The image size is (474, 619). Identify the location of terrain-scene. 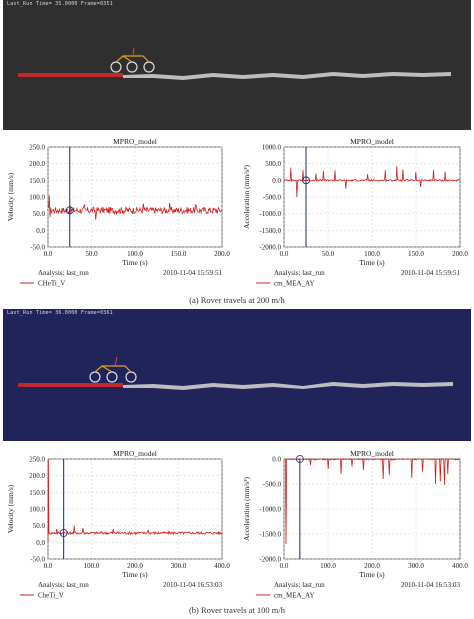
(234, 63).